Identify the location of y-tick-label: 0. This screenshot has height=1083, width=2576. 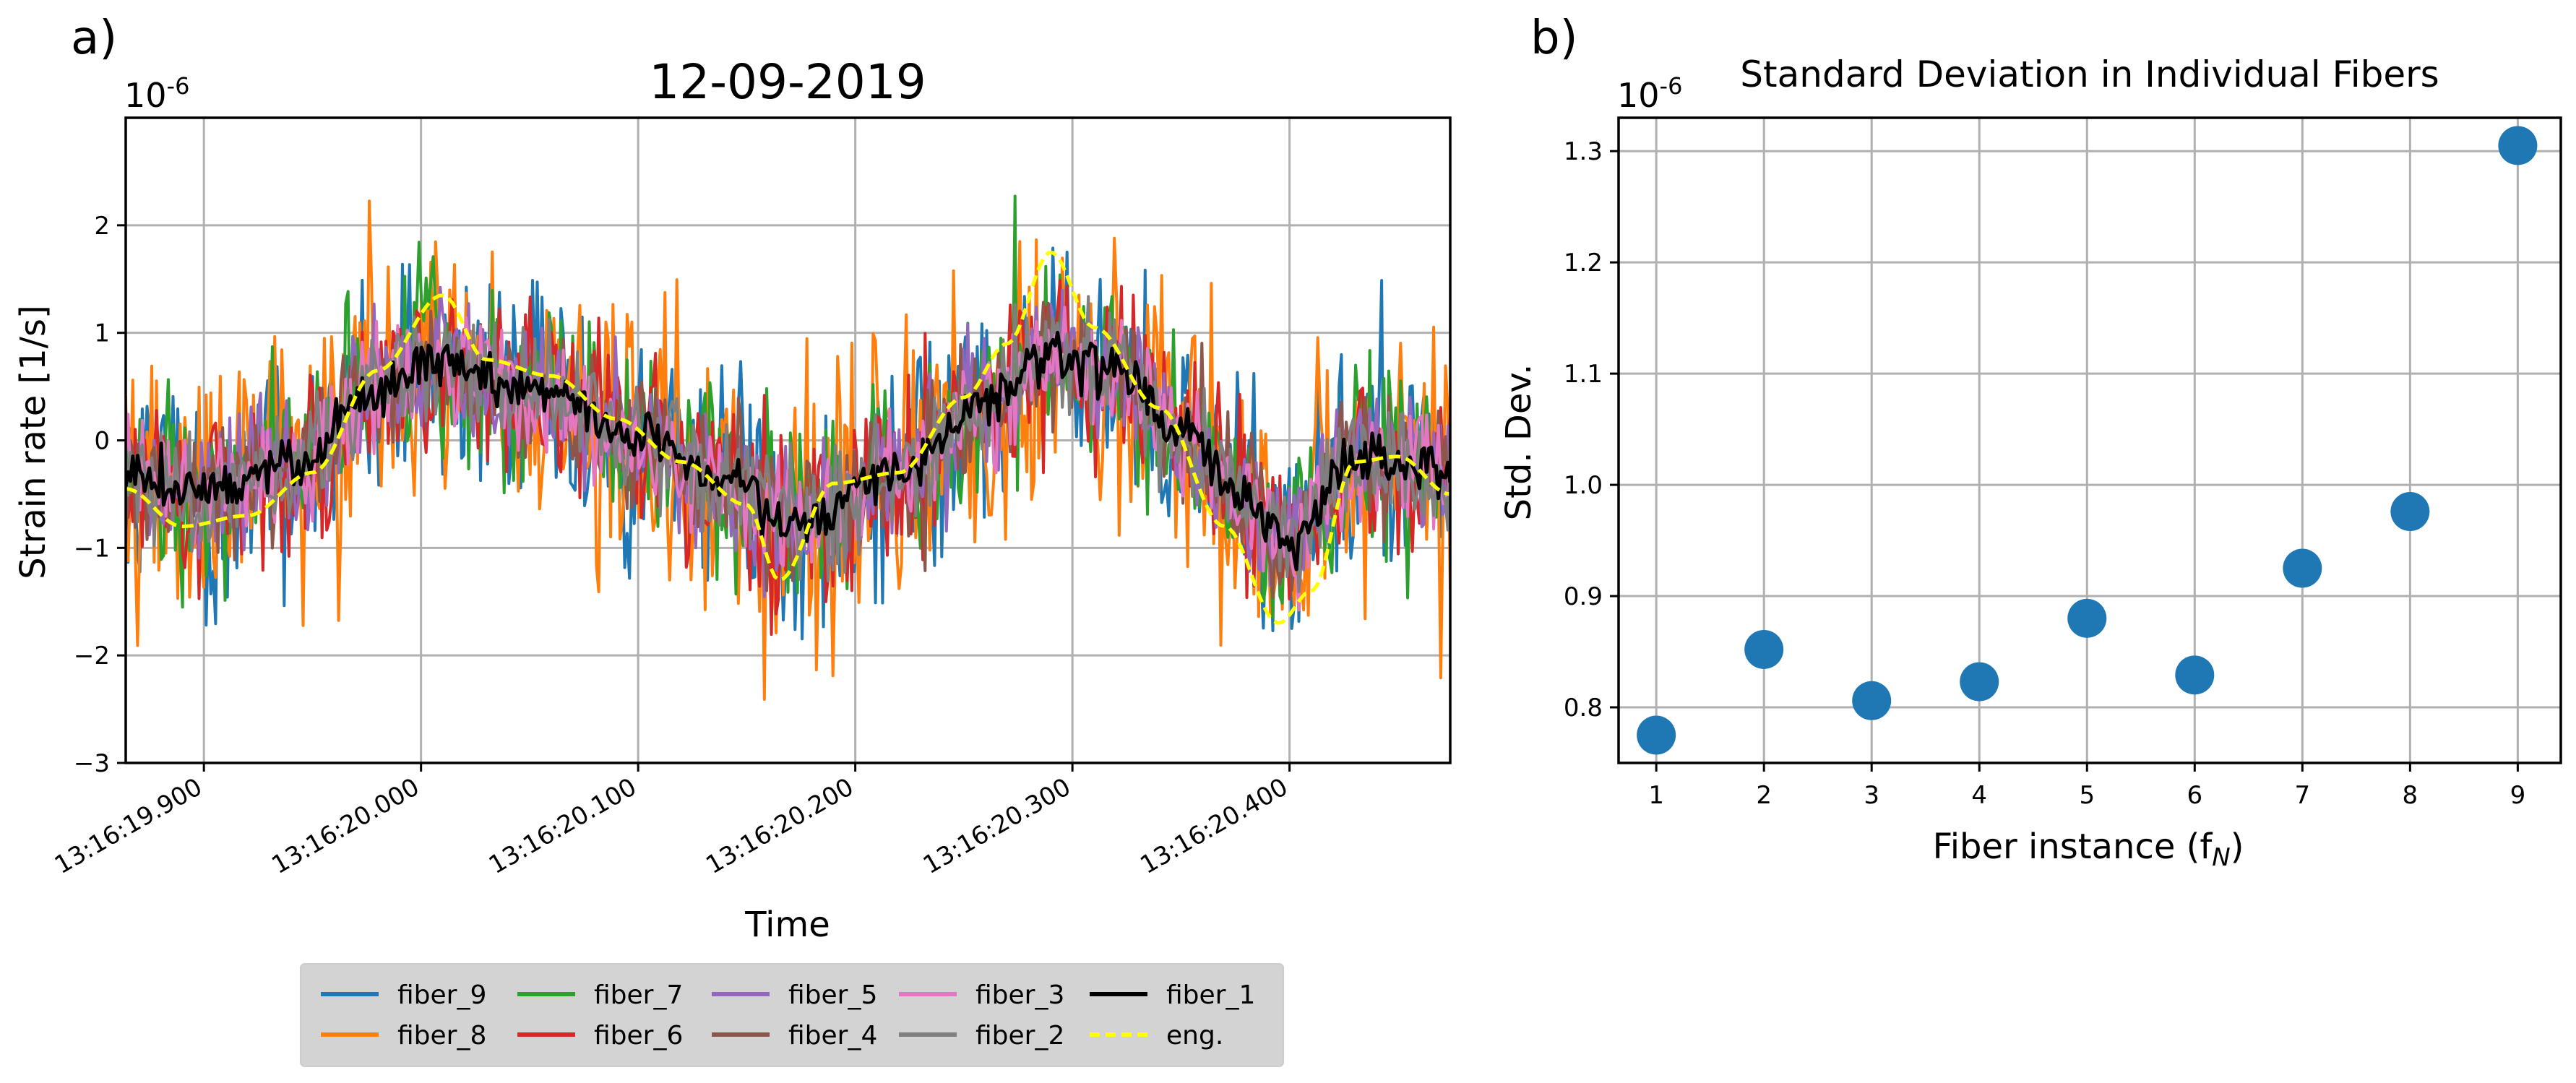
(102, 441).